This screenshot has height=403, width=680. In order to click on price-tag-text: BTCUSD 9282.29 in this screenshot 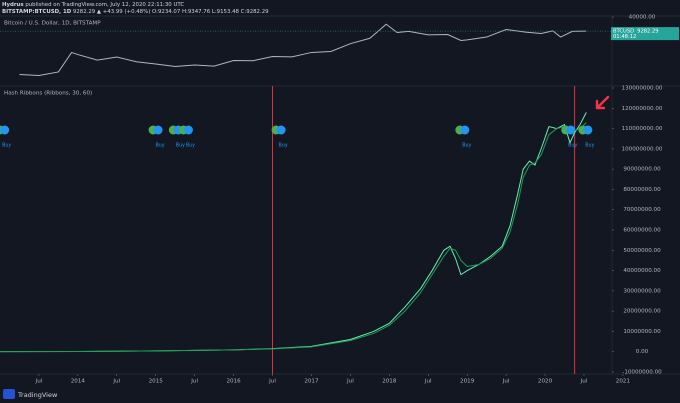, I will do `click(636, 31)`.